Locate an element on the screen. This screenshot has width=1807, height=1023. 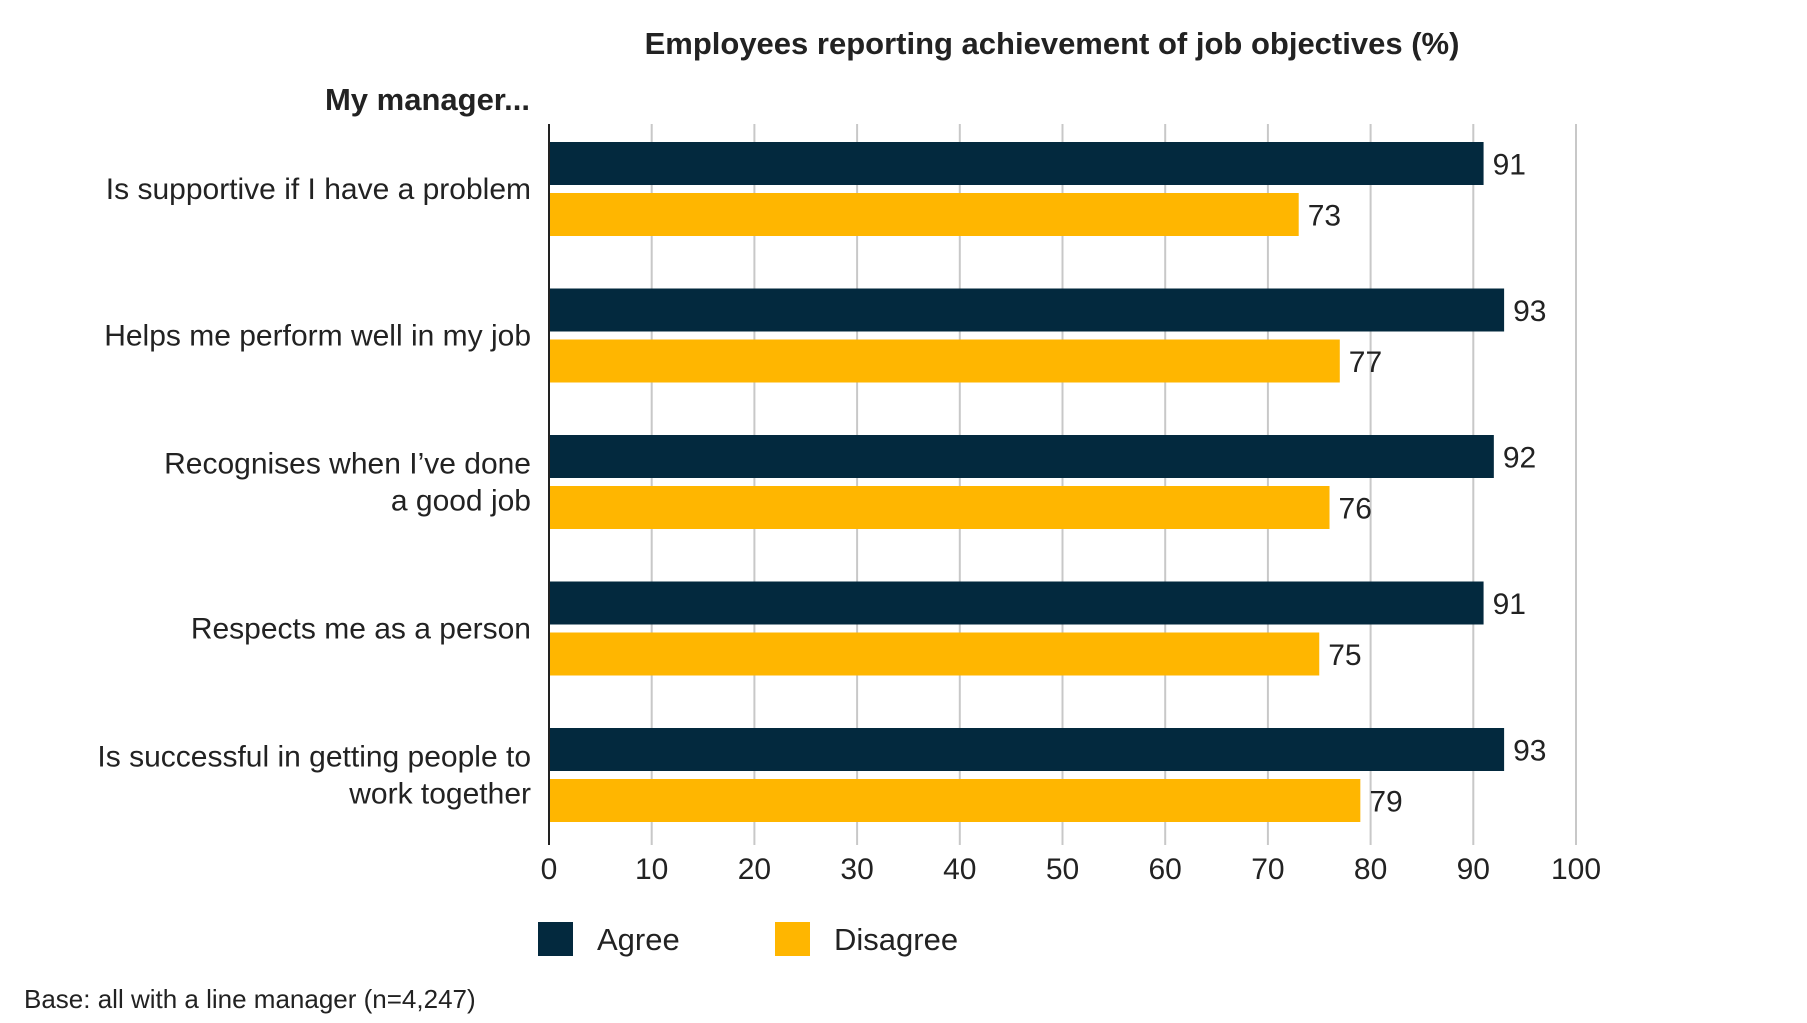
category-label: Is supportive if I have a problem is located at coordinates (318, 189).